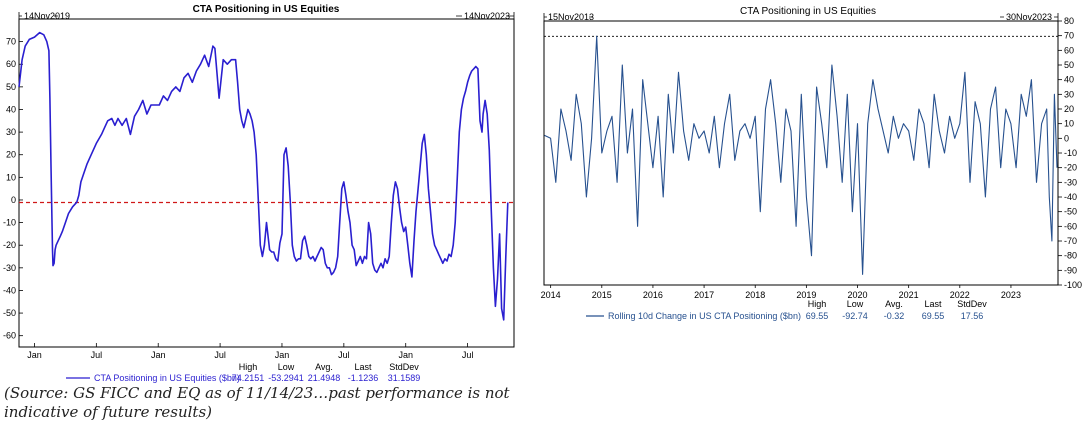  Describe the element at coordinates (9, 290) in the screenshot. I see `chart1-y-tick-label: -40` at that location.